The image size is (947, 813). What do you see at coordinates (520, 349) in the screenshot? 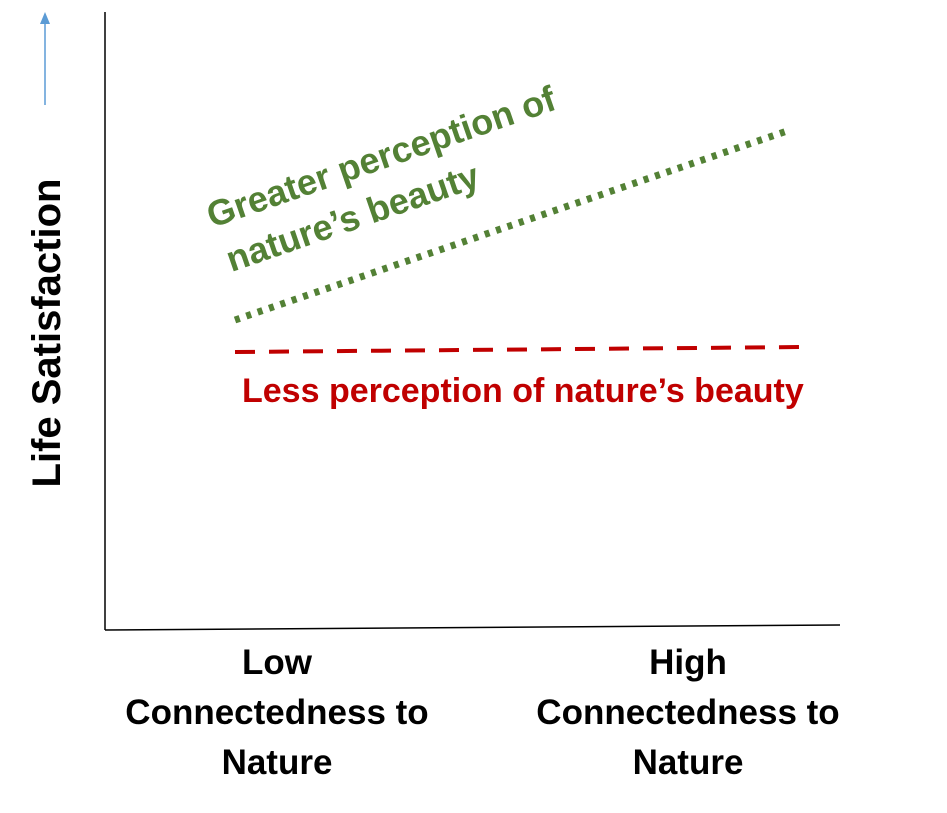
I see `low-perception-line` at bounding box center [520, 349].